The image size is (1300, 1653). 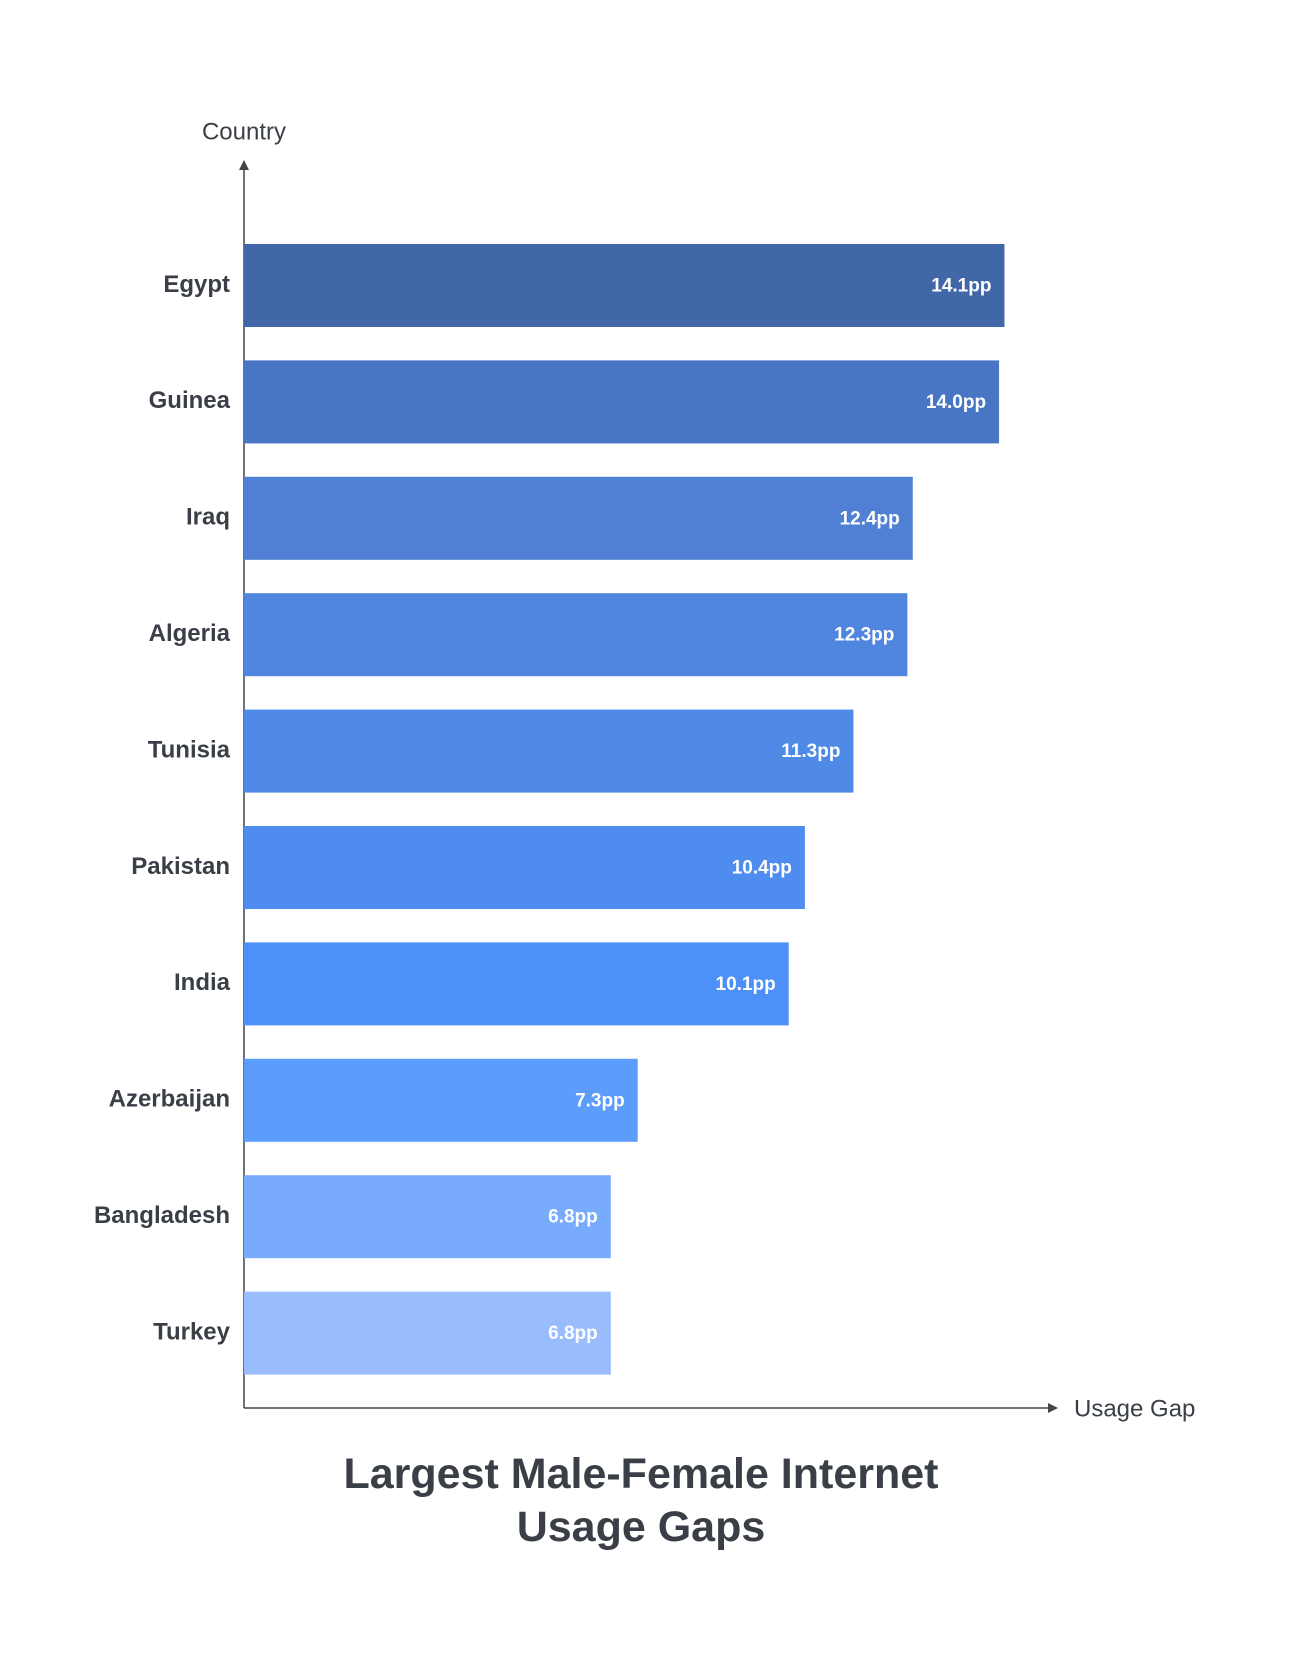 What do you see at coordinates (1053, 1408) in the screenshot?
I see `x-axis-arrow` at bounding box center [1053, 1408].